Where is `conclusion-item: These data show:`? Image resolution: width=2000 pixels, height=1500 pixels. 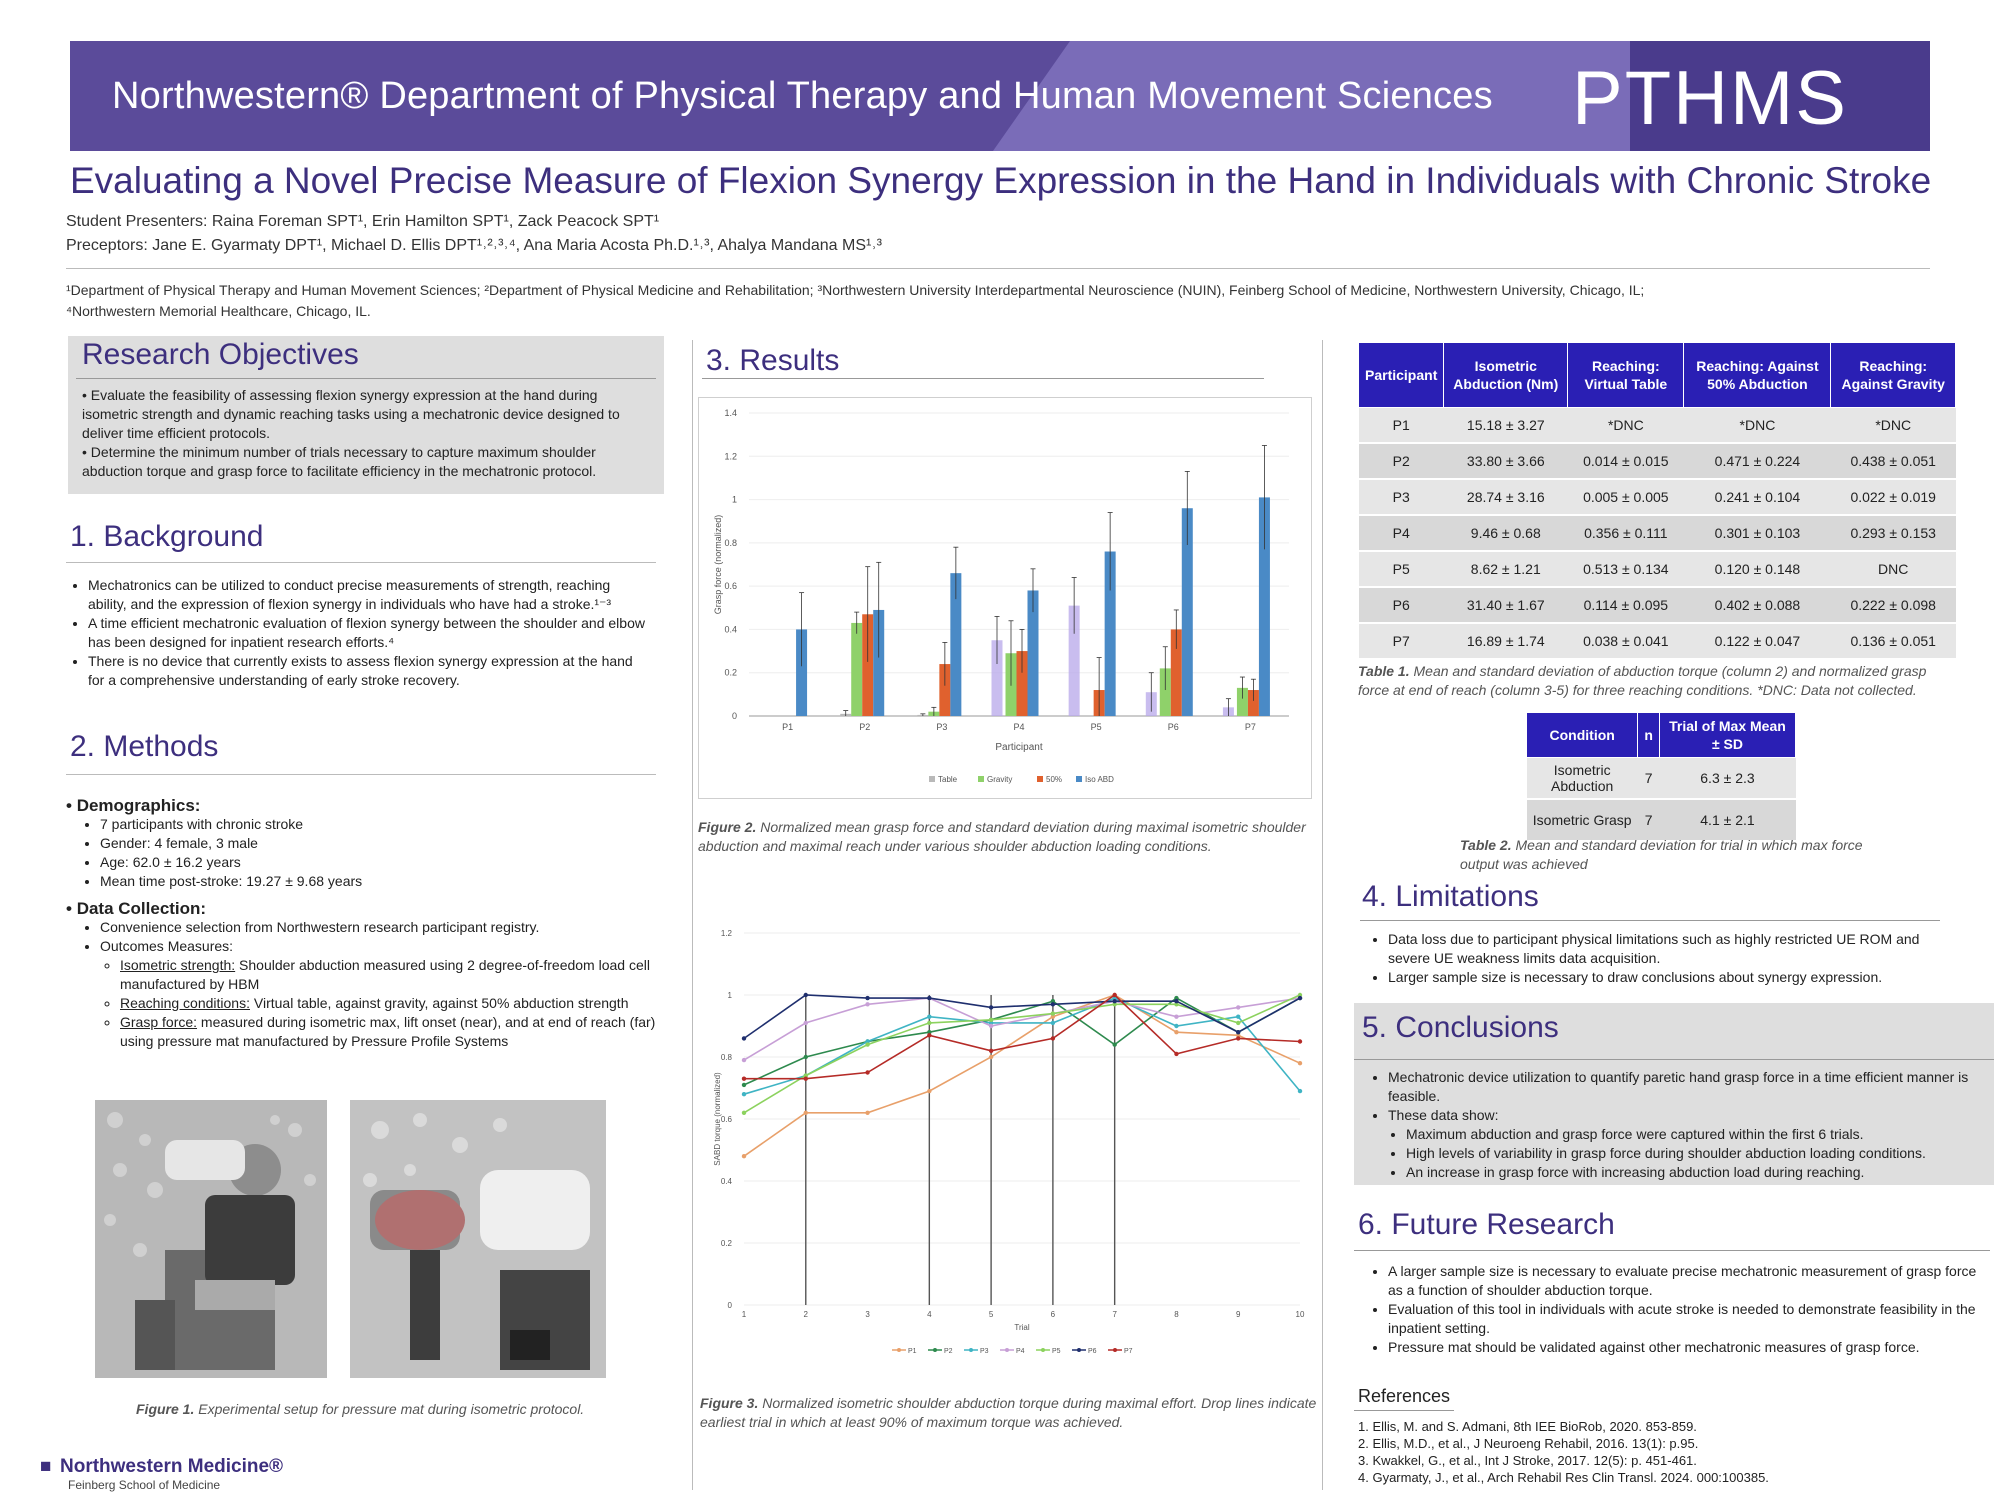 conclusion-item: These data show: is located at coordinates (1688, 1115).